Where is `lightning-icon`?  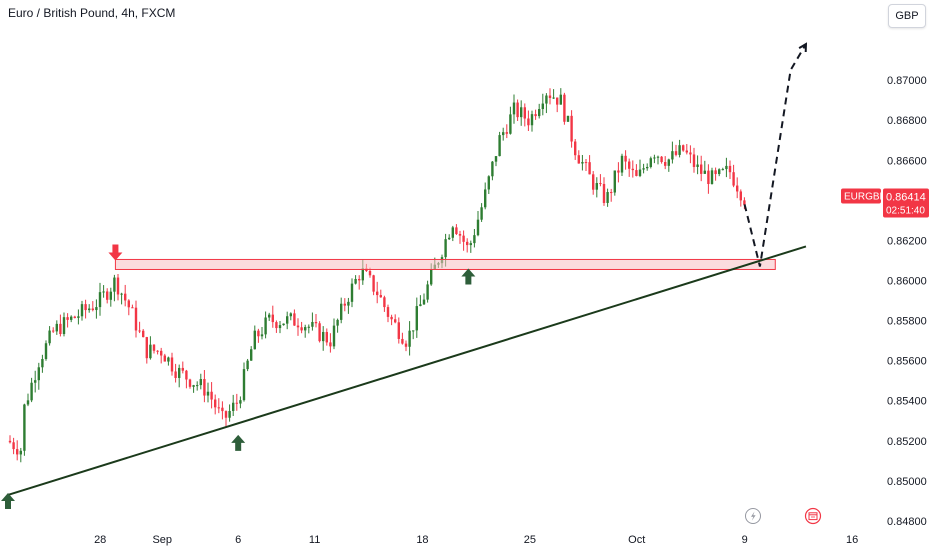
lightning-icon is located at coordinates (753, 516).